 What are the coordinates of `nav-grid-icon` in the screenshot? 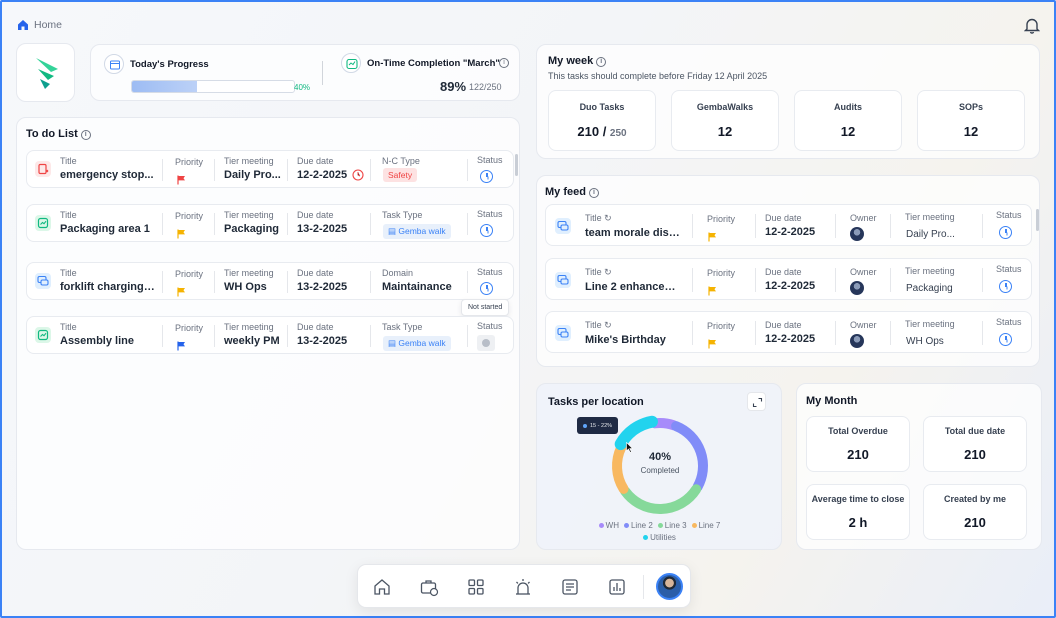 It's located at (476, 587).